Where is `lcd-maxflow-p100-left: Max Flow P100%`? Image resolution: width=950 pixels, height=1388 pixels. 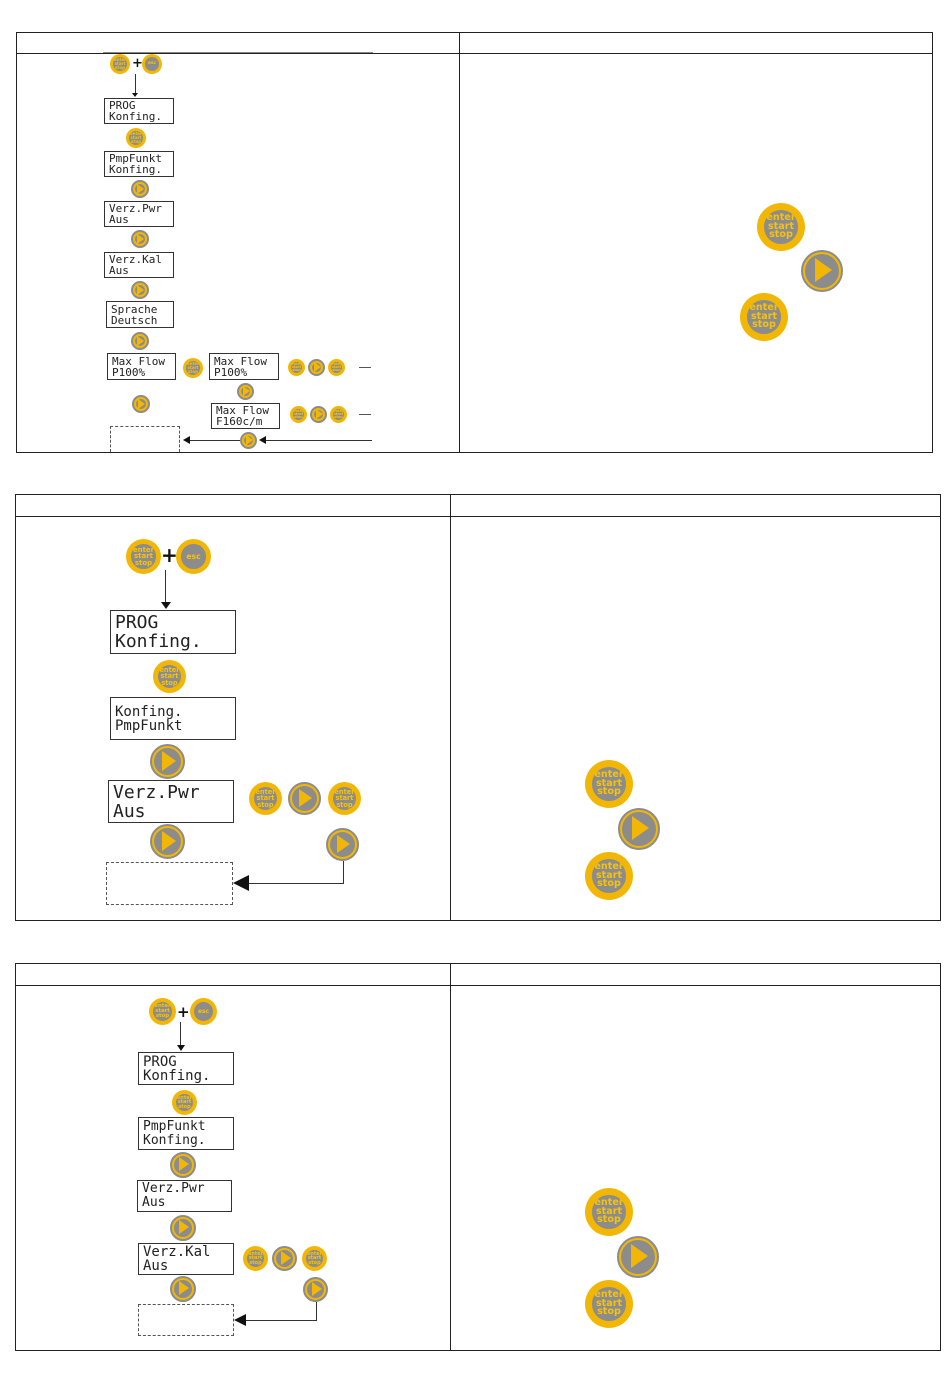 lcd-maxflow-p100-left: Max Flow P100% is located at coordinates (141, 366).